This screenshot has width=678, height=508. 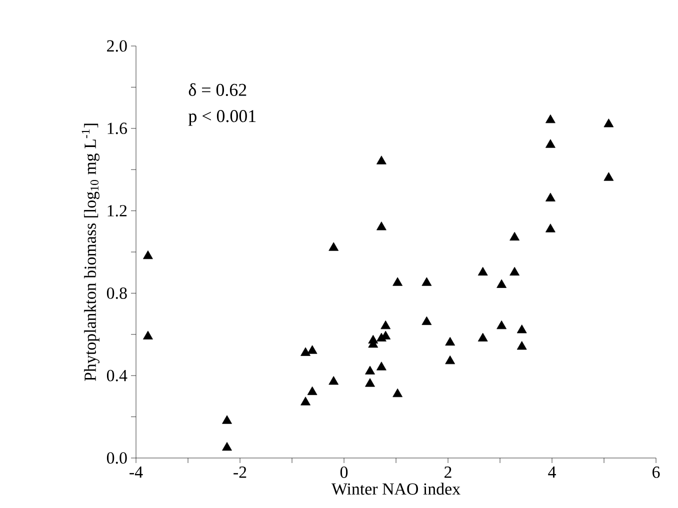 What do you see at coordinates (136, 472) in the screenshot?
I see `x-tick-label: -4` at bounding box center [136, 472].